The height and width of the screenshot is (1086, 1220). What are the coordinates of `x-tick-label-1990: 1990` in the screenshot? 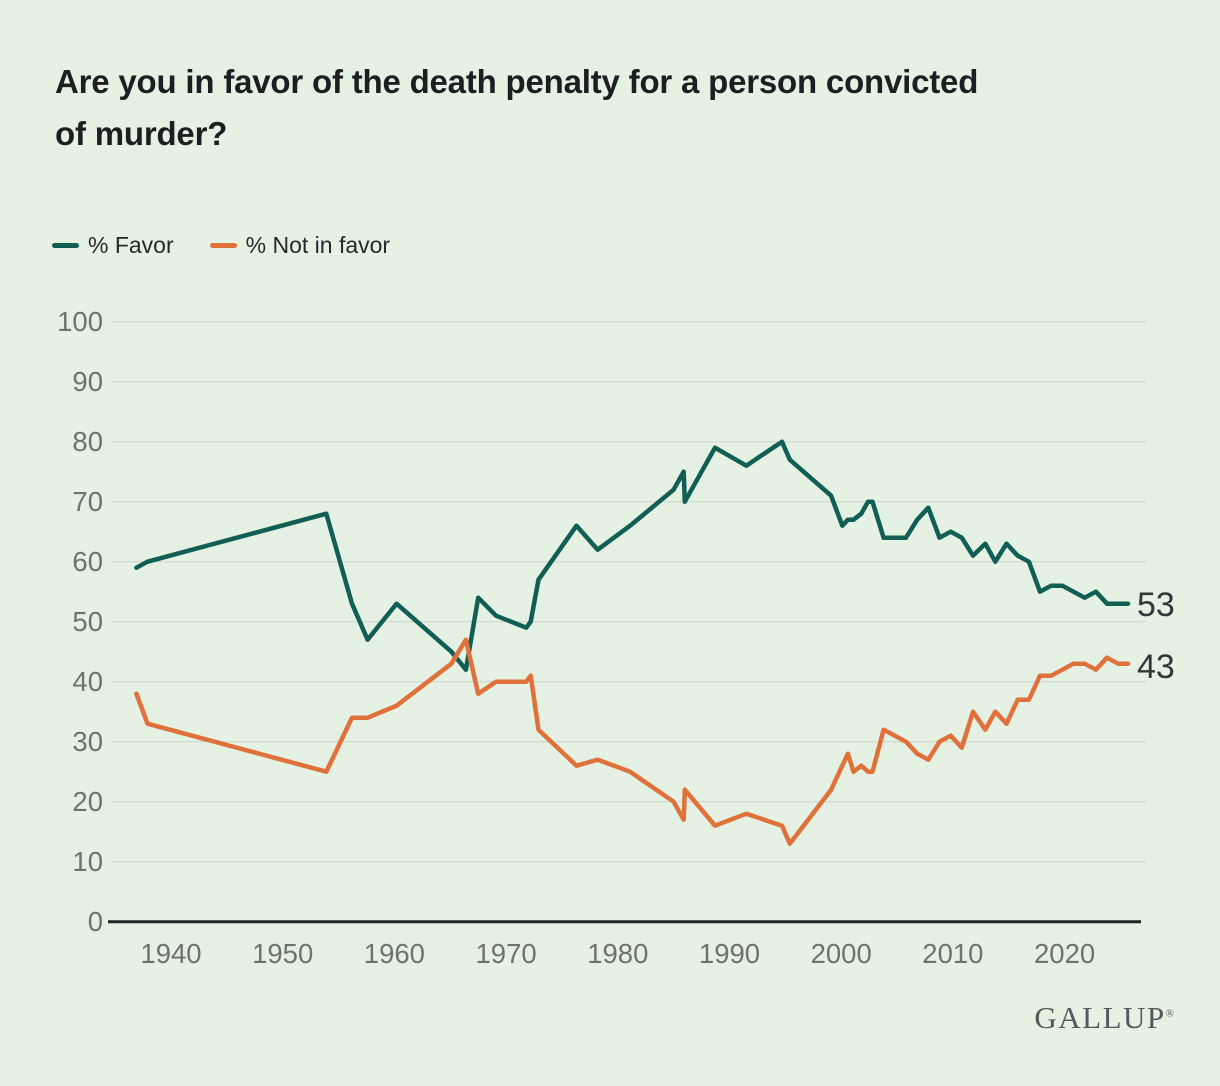 It's located at (729, 953).